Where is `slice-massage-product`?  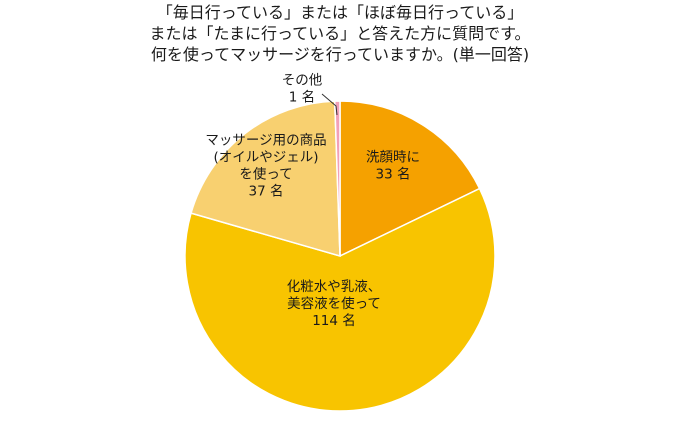
slice-massage-product is located at coordinates (265, 179).